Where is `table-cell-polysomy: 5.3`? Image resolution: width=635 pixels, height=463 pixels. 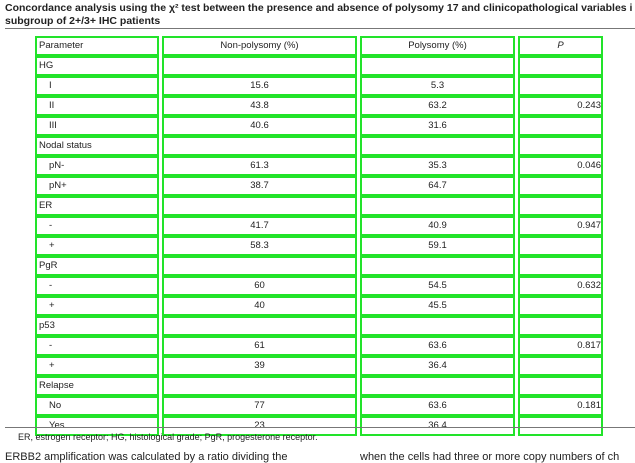 table-cell-polysomy: 5.3 is located at coordinates (437, 86).